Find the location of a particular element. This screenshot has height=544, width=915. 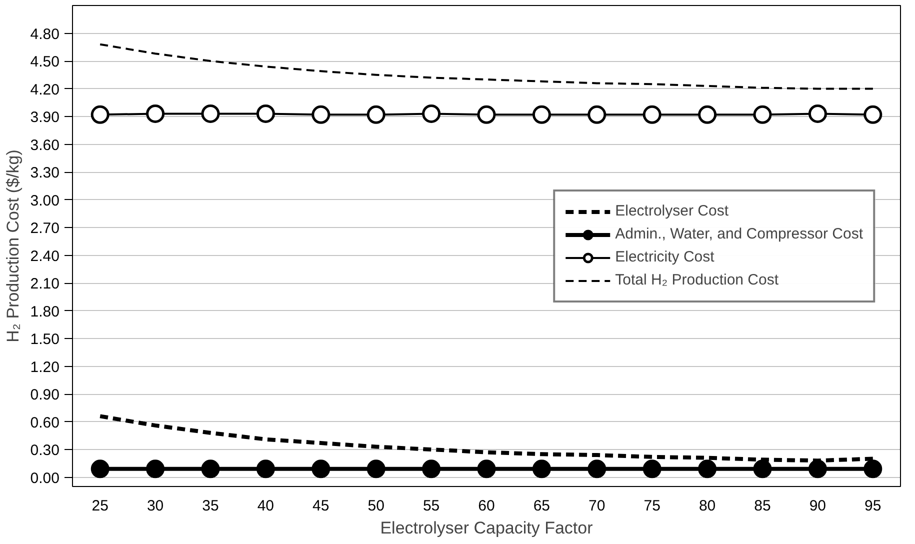

legend-label: Electrolyser Cost is located at coordinates (671, 211).